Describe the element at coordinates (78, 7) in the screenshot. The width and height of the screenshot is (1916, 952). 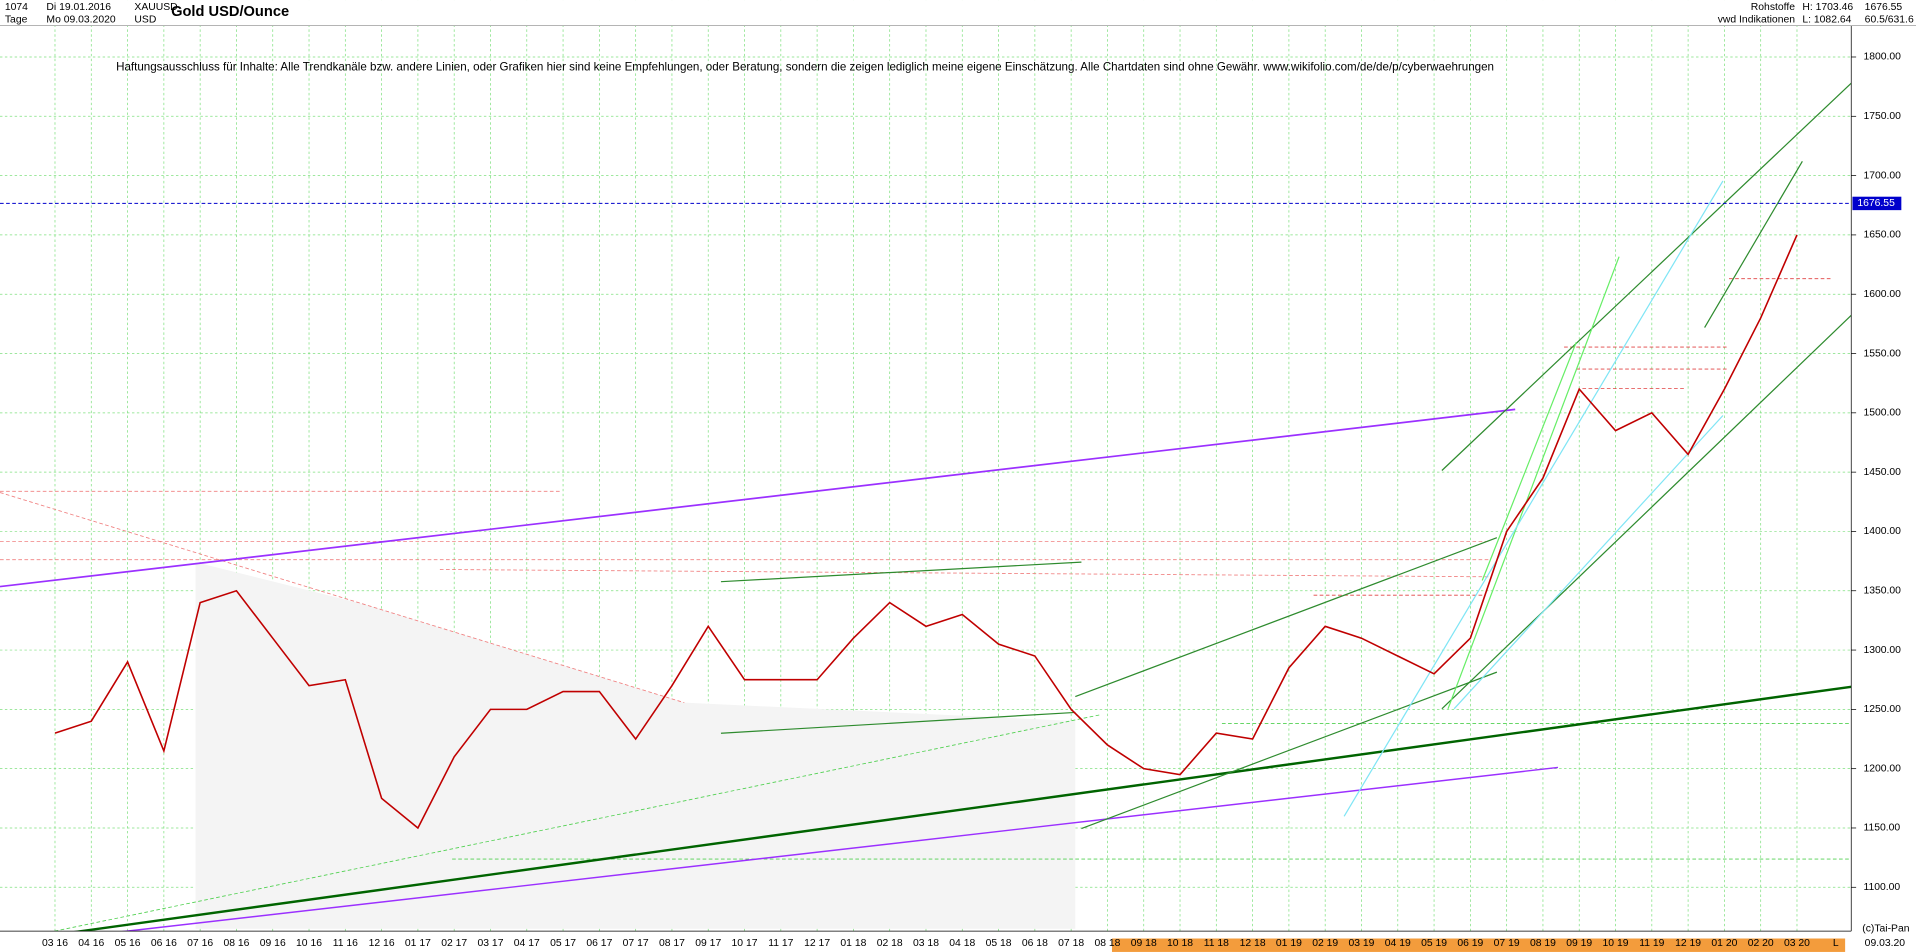
I see `date-from: Di 19.01.2016` at that location.